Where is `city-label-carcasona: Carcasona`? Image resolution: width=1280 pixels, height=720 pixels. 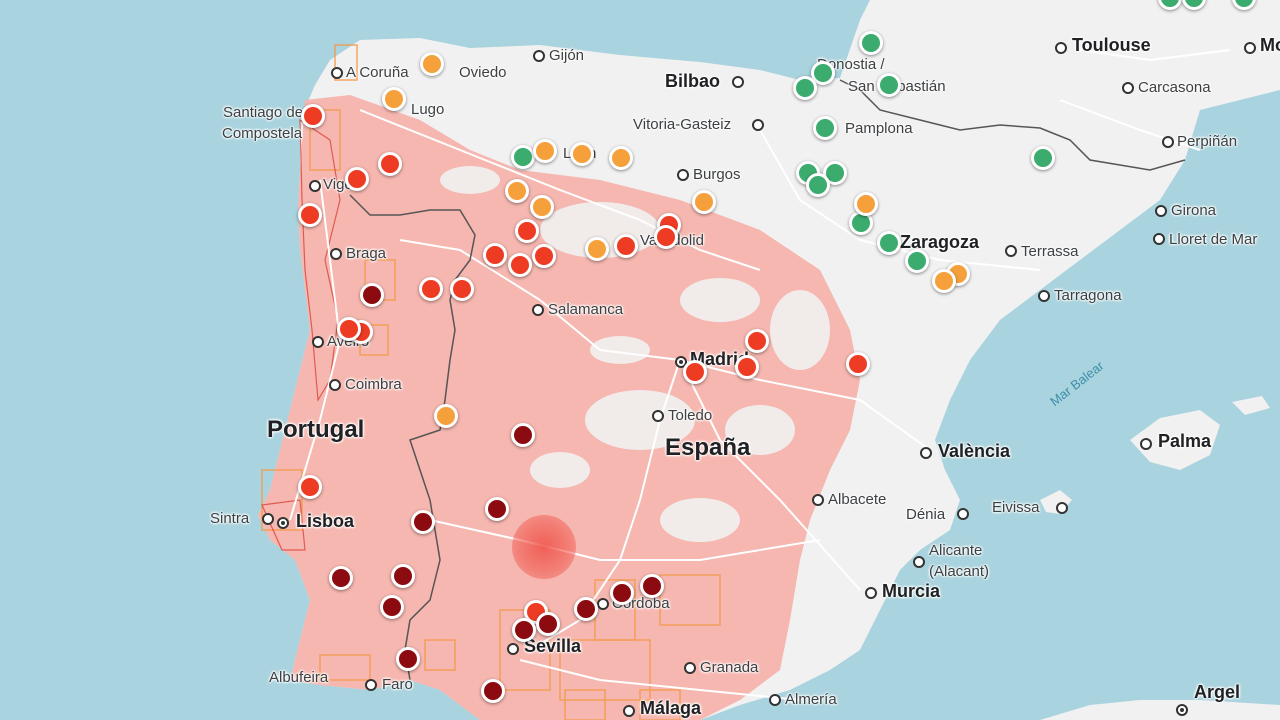 city-label-carcasona: Carcasona is located at coordinates (1174, 87).